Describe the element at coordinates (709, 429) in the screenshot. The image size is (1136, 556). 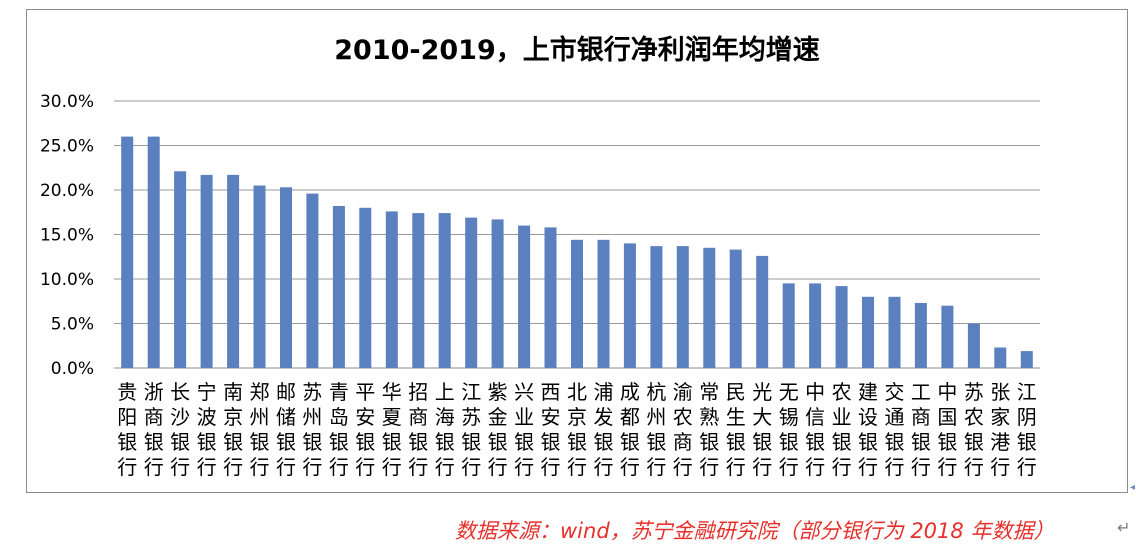
I see `x-tick-label: 常熟银行` at that location.